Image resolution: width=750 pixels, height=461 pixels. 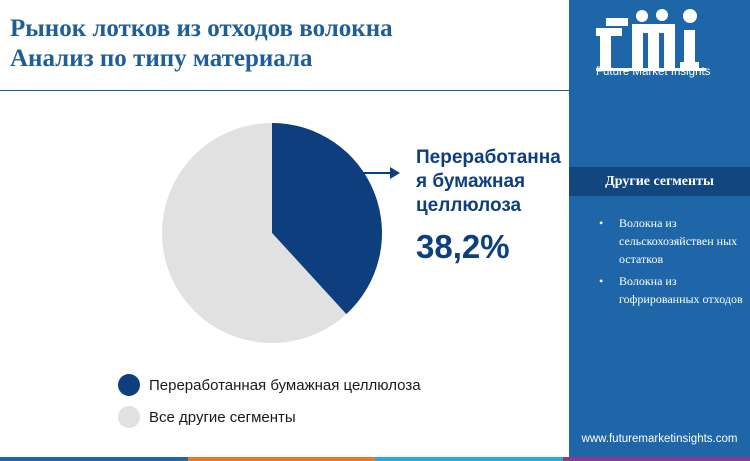 What do you see at coordinates (659, 181) in the screenshot?
I see `other-segments-header: Другие сегменты` at bounding box center [659, 181].